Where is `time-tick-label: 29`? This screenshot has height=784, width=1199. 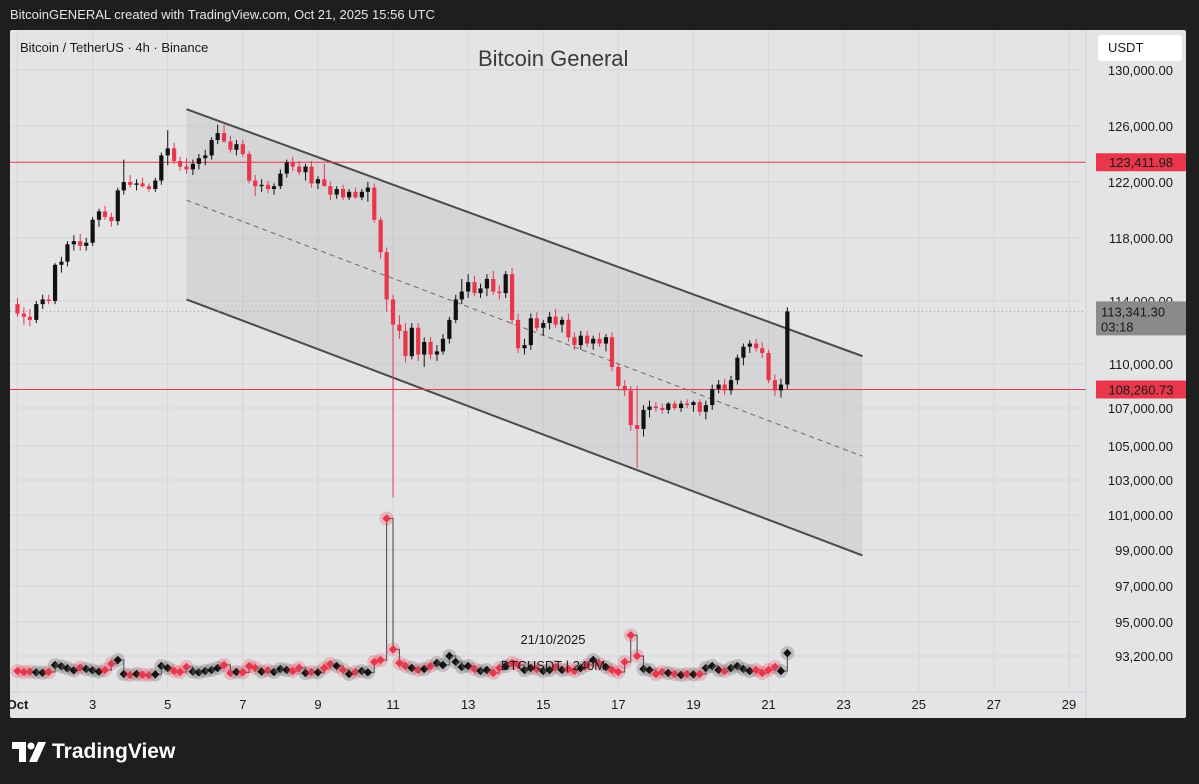
time-tick-label: 29 is located at coordinates (1069, 704).